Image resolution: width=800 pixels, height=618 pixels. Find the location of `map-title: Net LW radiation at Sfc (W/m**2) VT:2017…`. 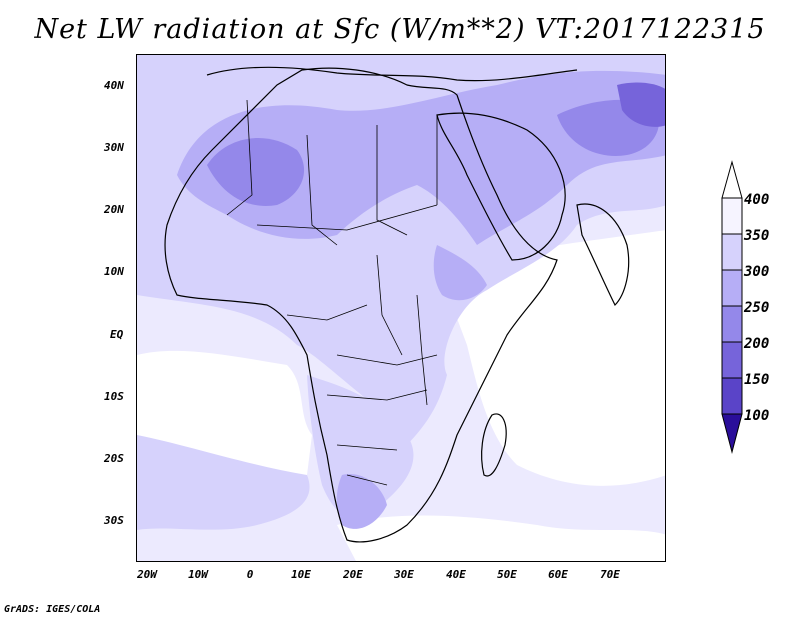

map-title: Net LW radiation at Sfc (W/m**2) VT:2017… is located at coordinates (400, 29).